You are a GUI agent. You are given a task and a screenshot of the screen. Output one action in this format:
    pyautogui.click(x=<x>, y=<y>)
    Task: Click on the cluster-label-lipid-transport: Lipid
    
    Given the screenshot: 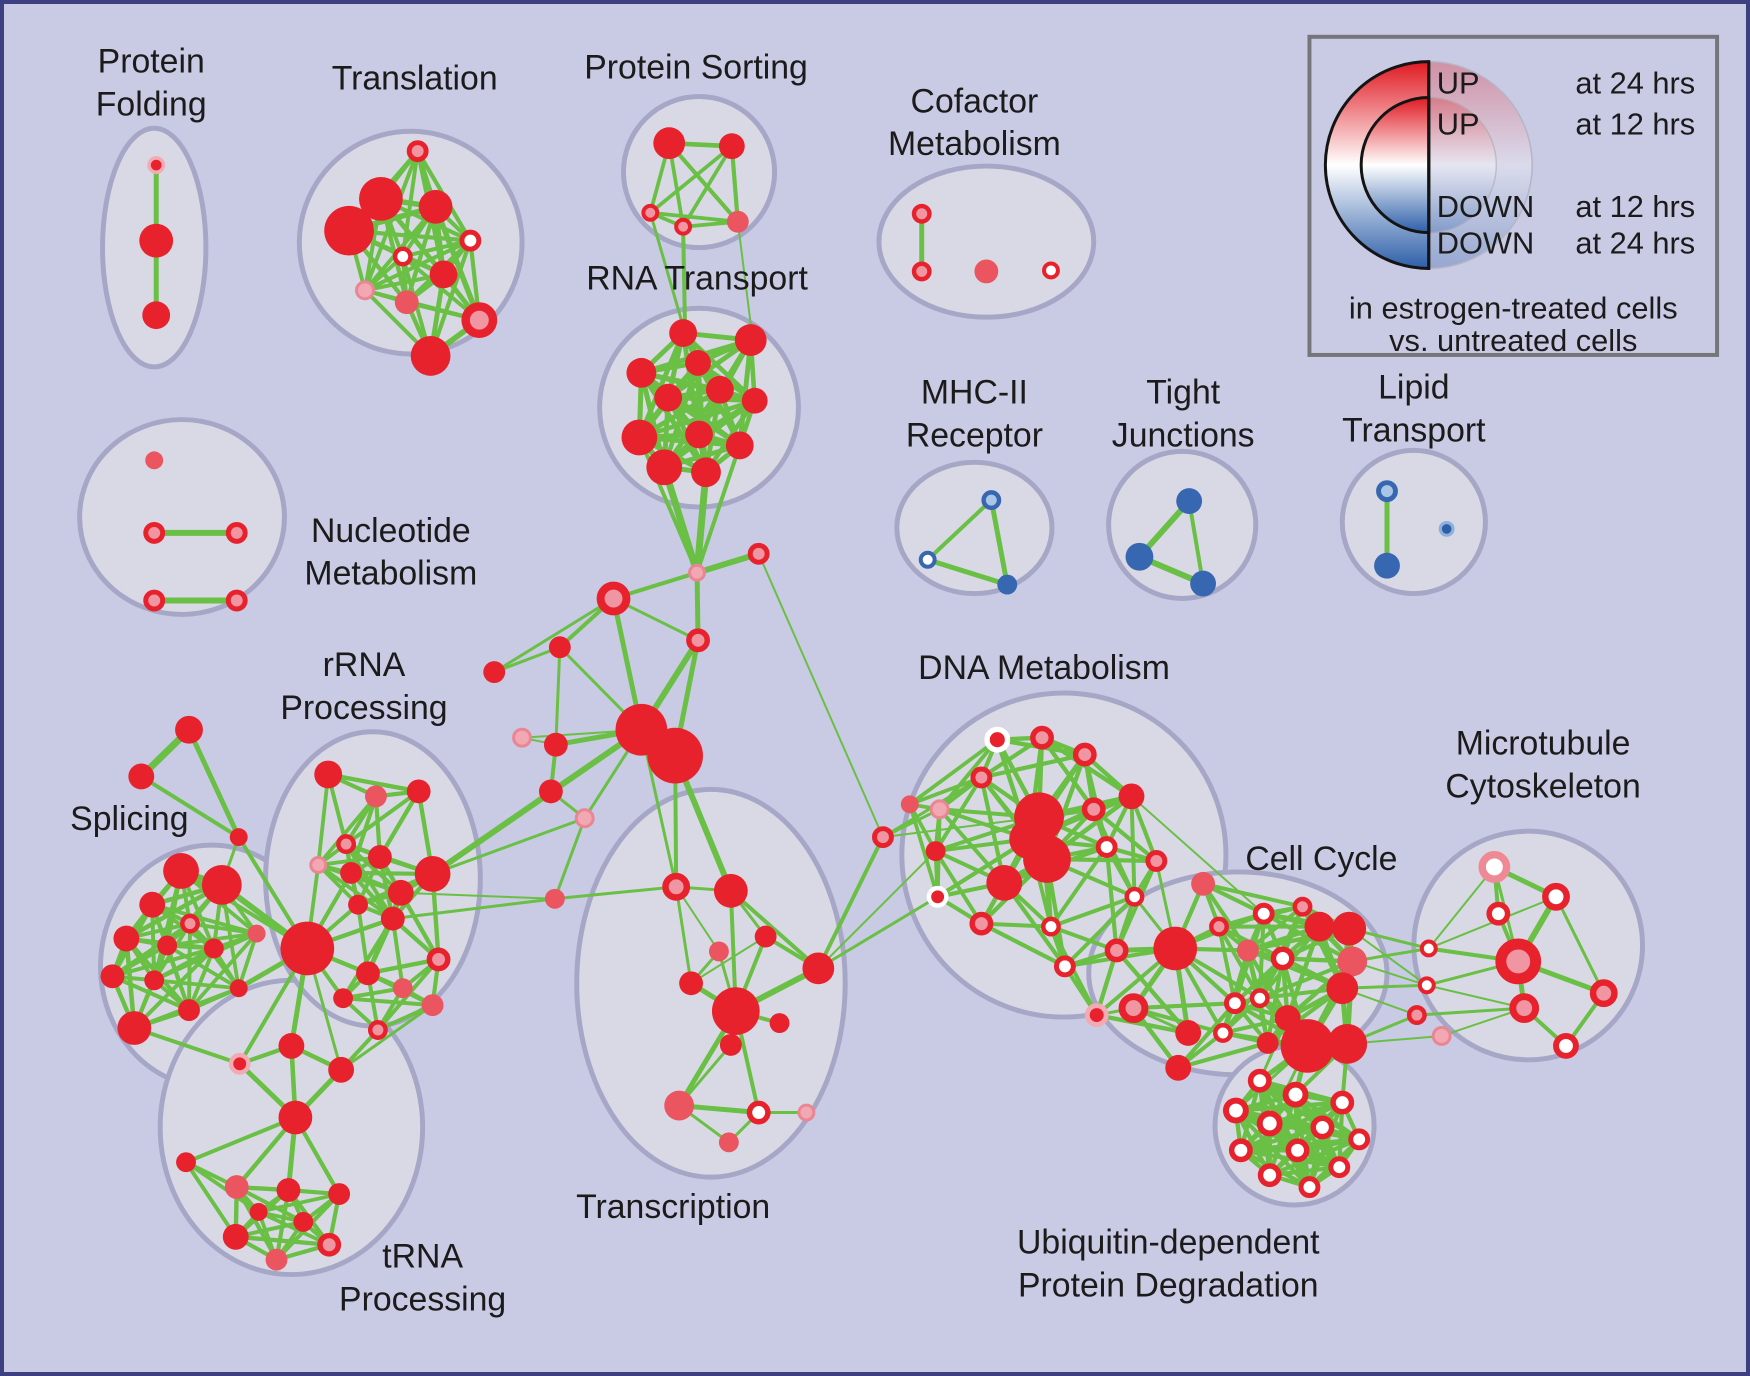 What is the action you would take?
    pyautogui.click(x=1413, y=388)
    